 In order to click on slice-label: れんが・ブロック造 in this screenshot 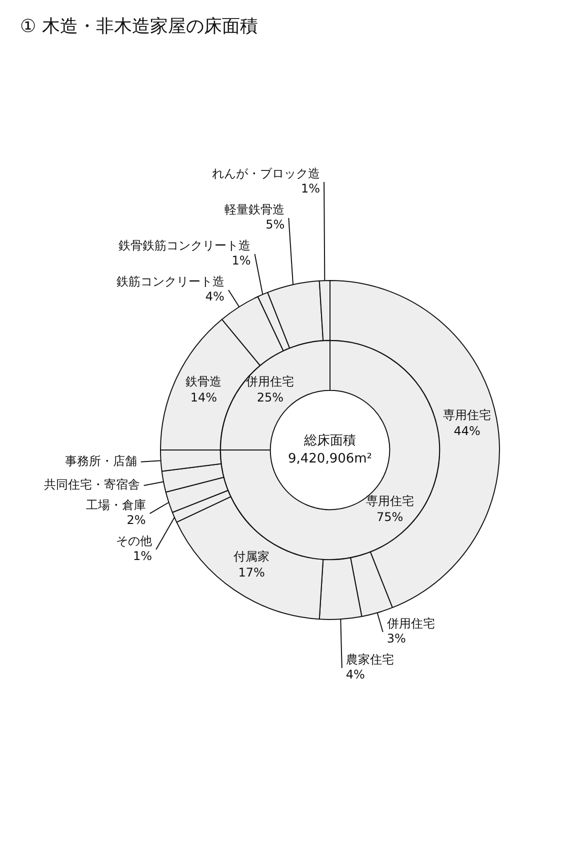, I will do `click(266, 173)`.